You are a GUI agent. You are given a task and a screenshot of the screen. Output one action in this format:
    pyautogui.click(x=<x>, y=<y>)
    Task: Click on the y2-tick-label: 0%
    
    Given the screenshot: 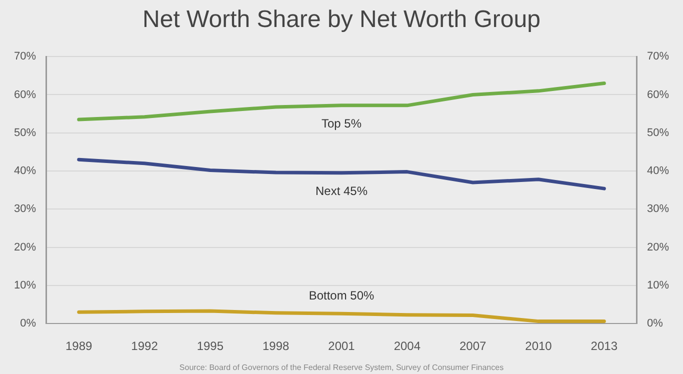 What is the action you would take?
    pyautogui.click(x=655, y=324)
    